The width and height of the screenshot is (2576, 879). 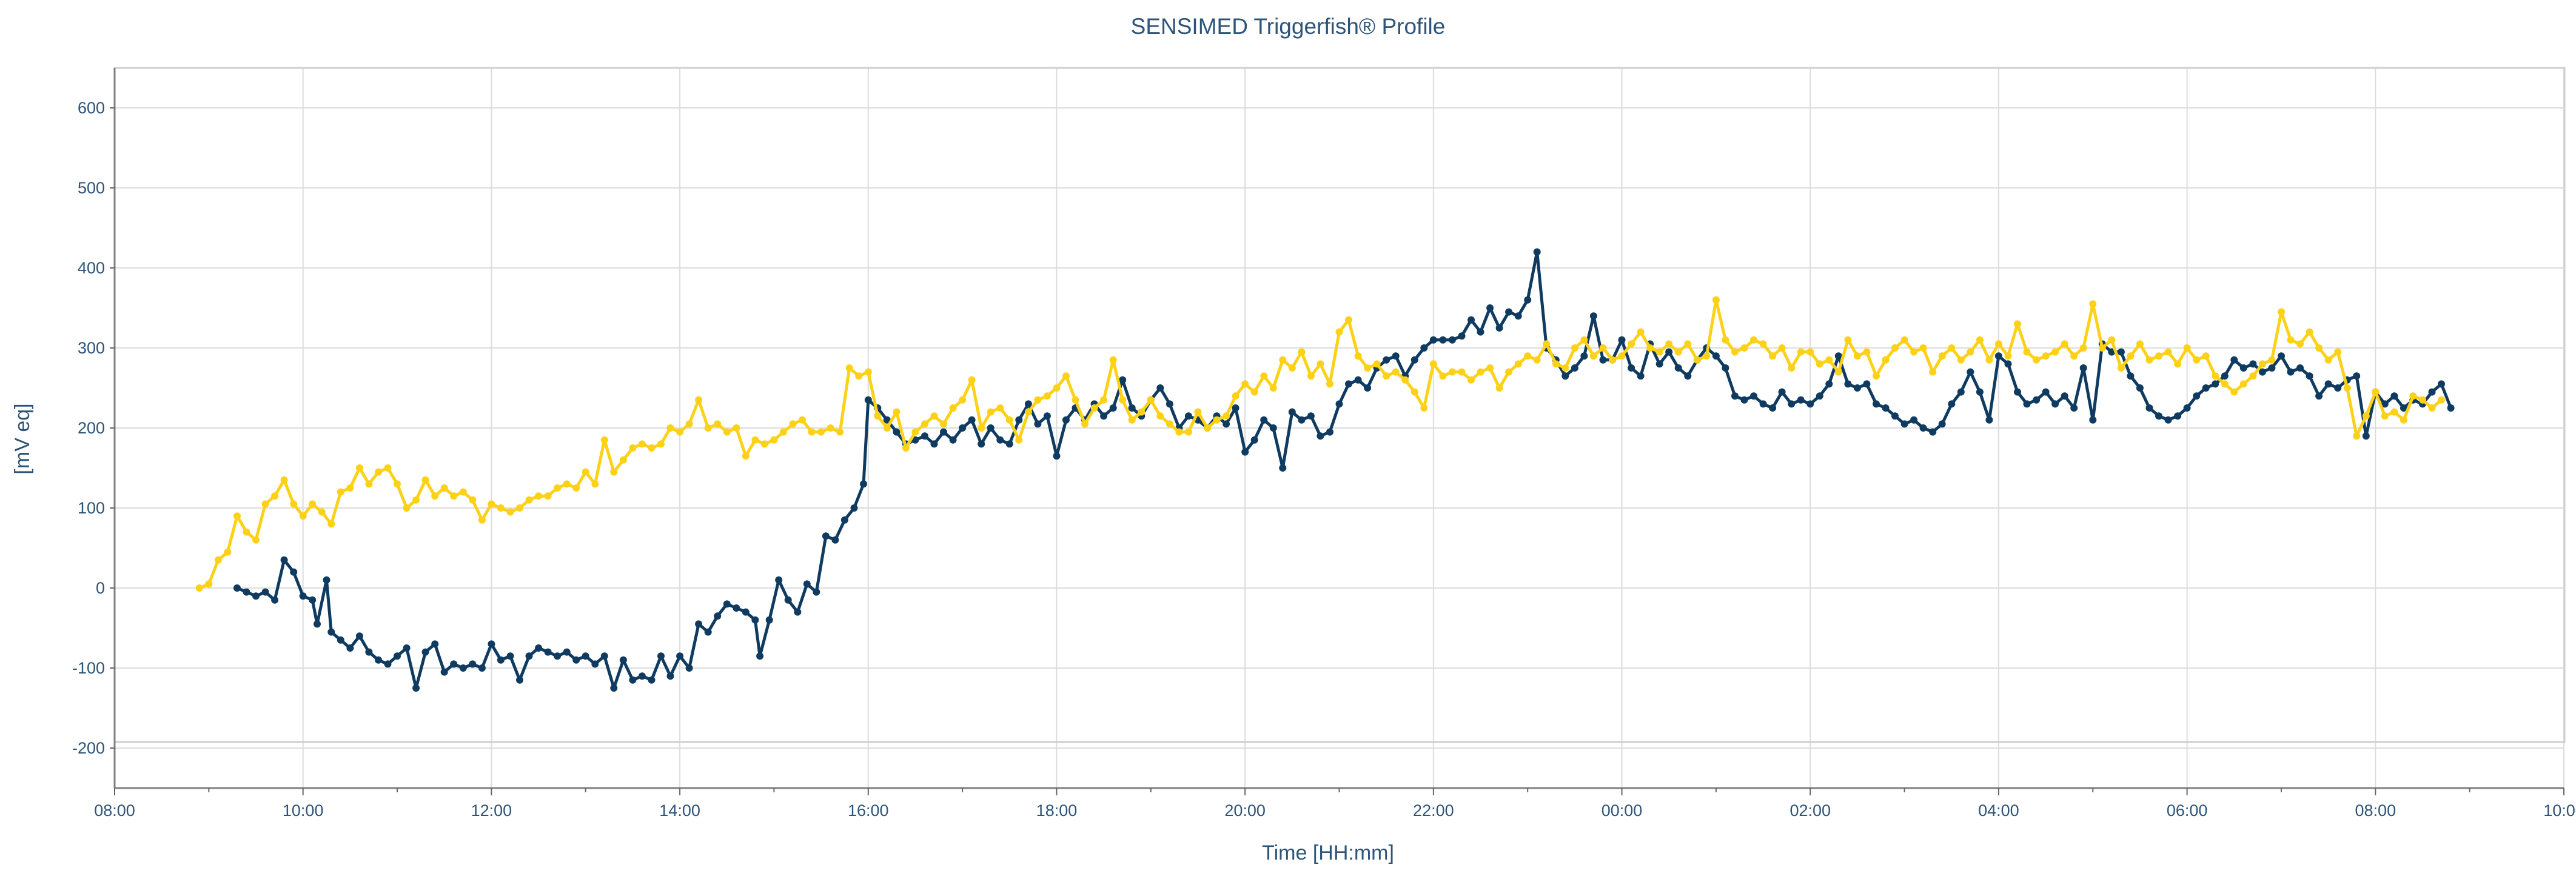 What do you see at coordinates (1328, 852) in the screenshot?
I see `x-axis-label: Time [HH:mm]` at bounding box center [1328, 852].